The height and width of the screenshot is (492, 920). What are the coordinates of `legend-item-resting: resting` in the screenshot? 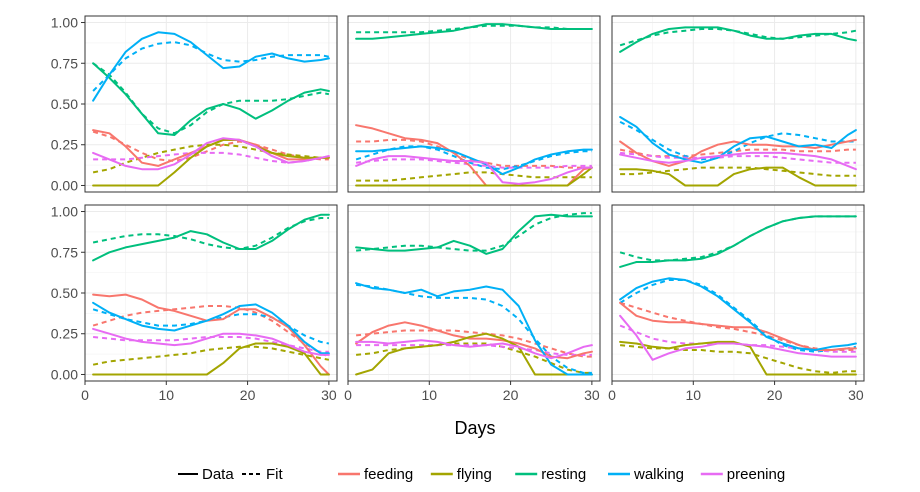 It's located at (550, 474).